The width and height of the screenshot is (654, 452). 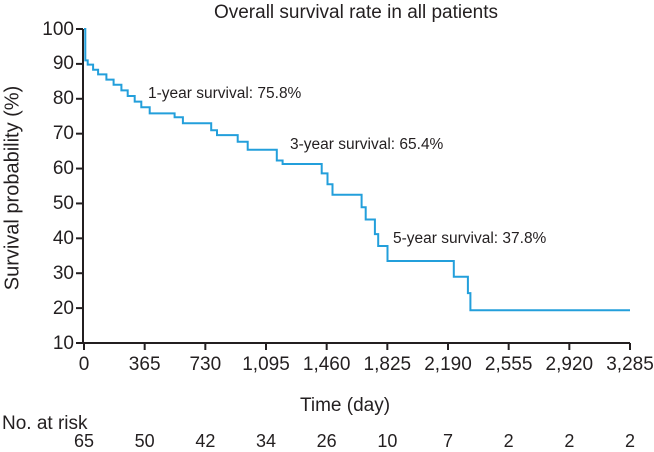 What do you see at coordinates (266, 364) in the screenshot?
I see `x-tick-label: 1,095` at bounding box center [266, 364].